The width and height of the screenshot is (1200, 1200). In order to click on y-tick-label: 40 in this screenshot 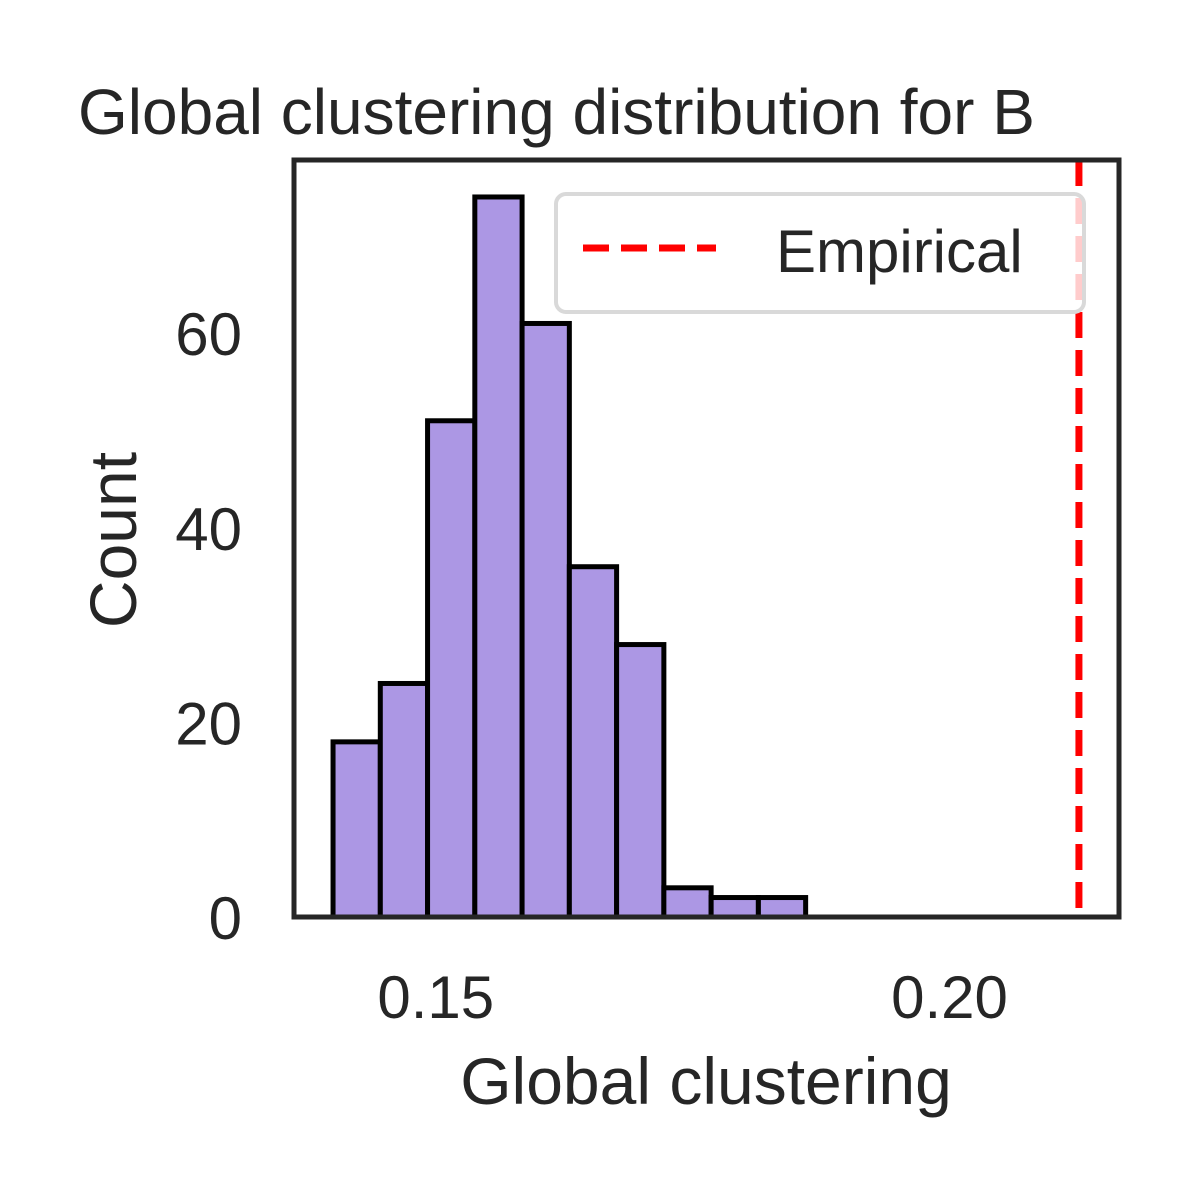, I will do `click(208, 529)`.